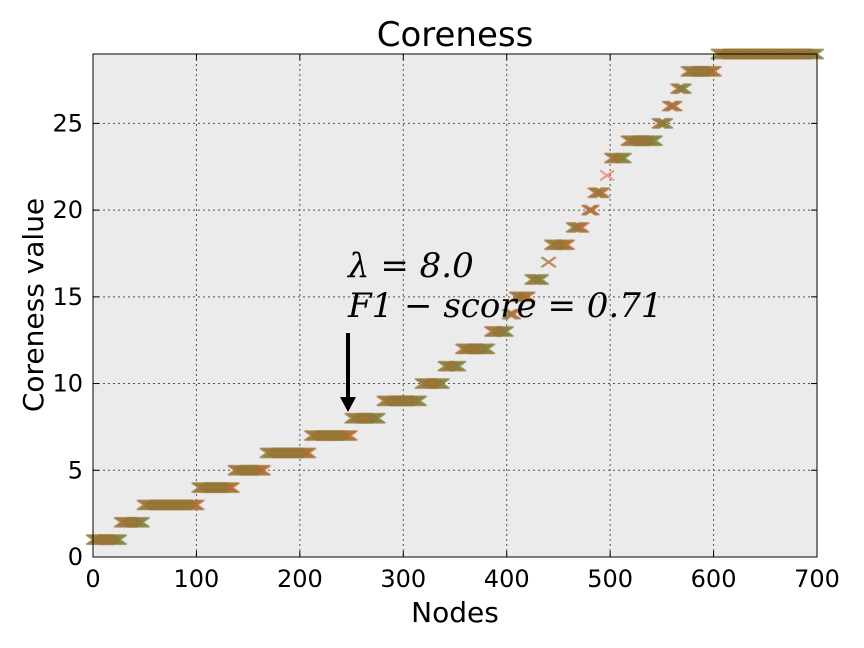  I want to click on y-tick-label: 0, so click(75, 557).